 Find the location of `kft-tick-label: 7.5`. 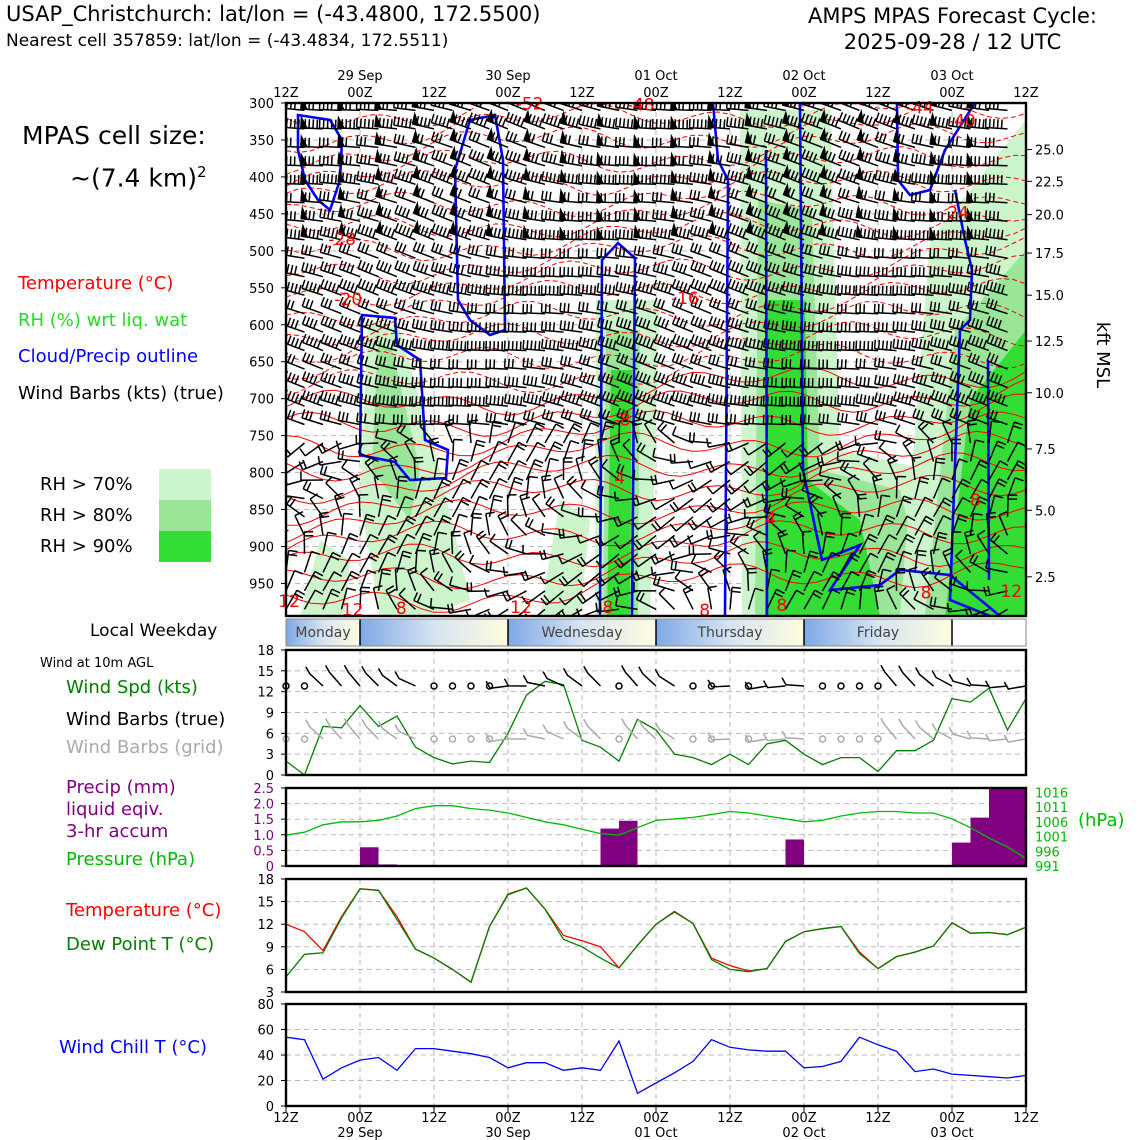

kft-tick-label: 7.5 is located at coordinates (1045, 450).